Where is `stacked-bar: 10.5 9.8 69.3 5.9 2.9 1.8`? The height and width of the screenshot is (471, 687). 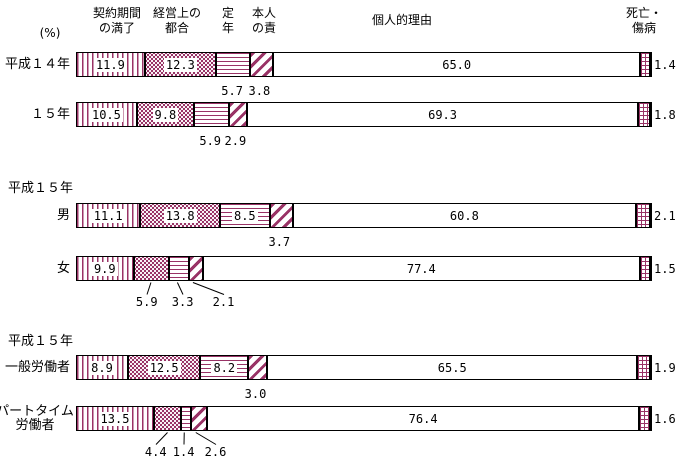 stacked-bar: 10.5 9.8 69.3 5.9 2.9 1.8 is located at coordinates (376, 125).